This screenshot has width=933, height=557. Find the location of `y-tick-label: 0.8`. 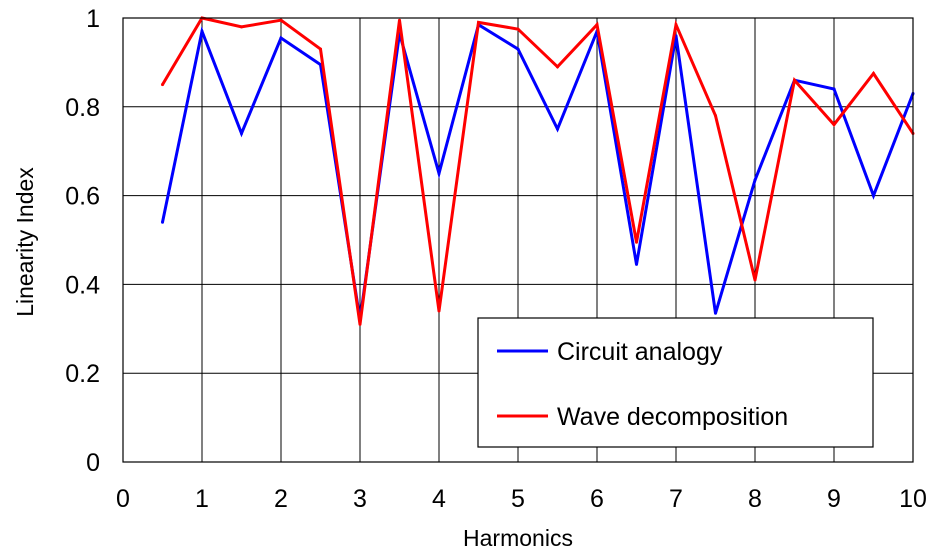

y-tick-label: 0.8 is located at coordinates (82, 108).